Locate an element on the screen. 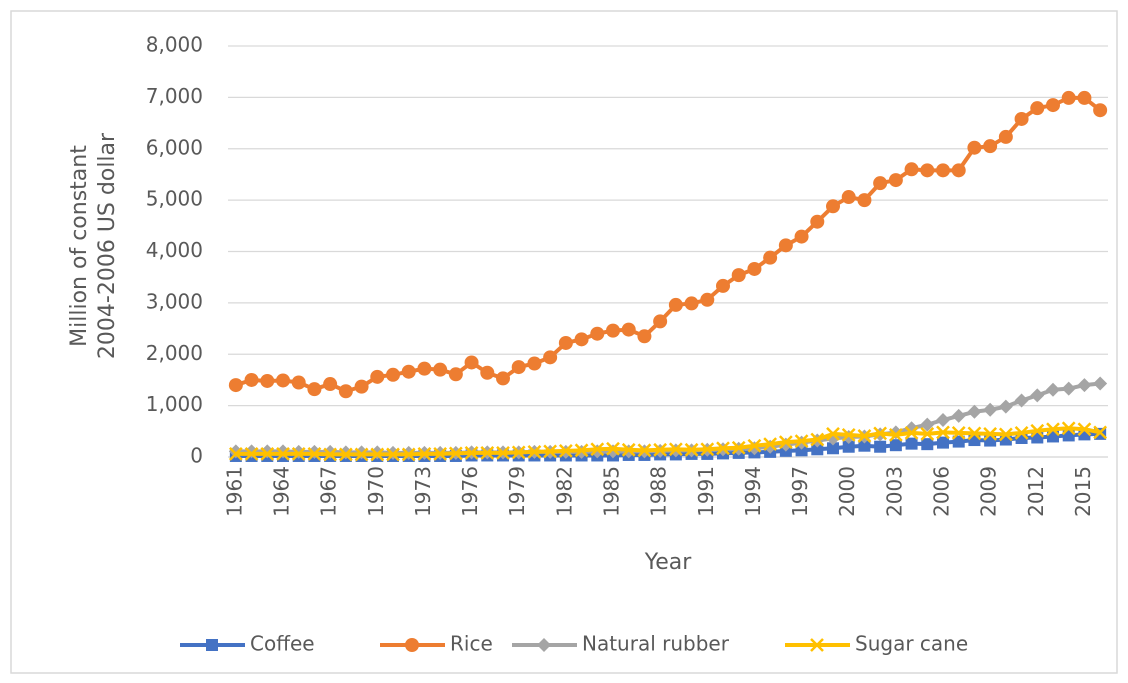  legend-label: Sugar cane is located at coordinates (911, 644).